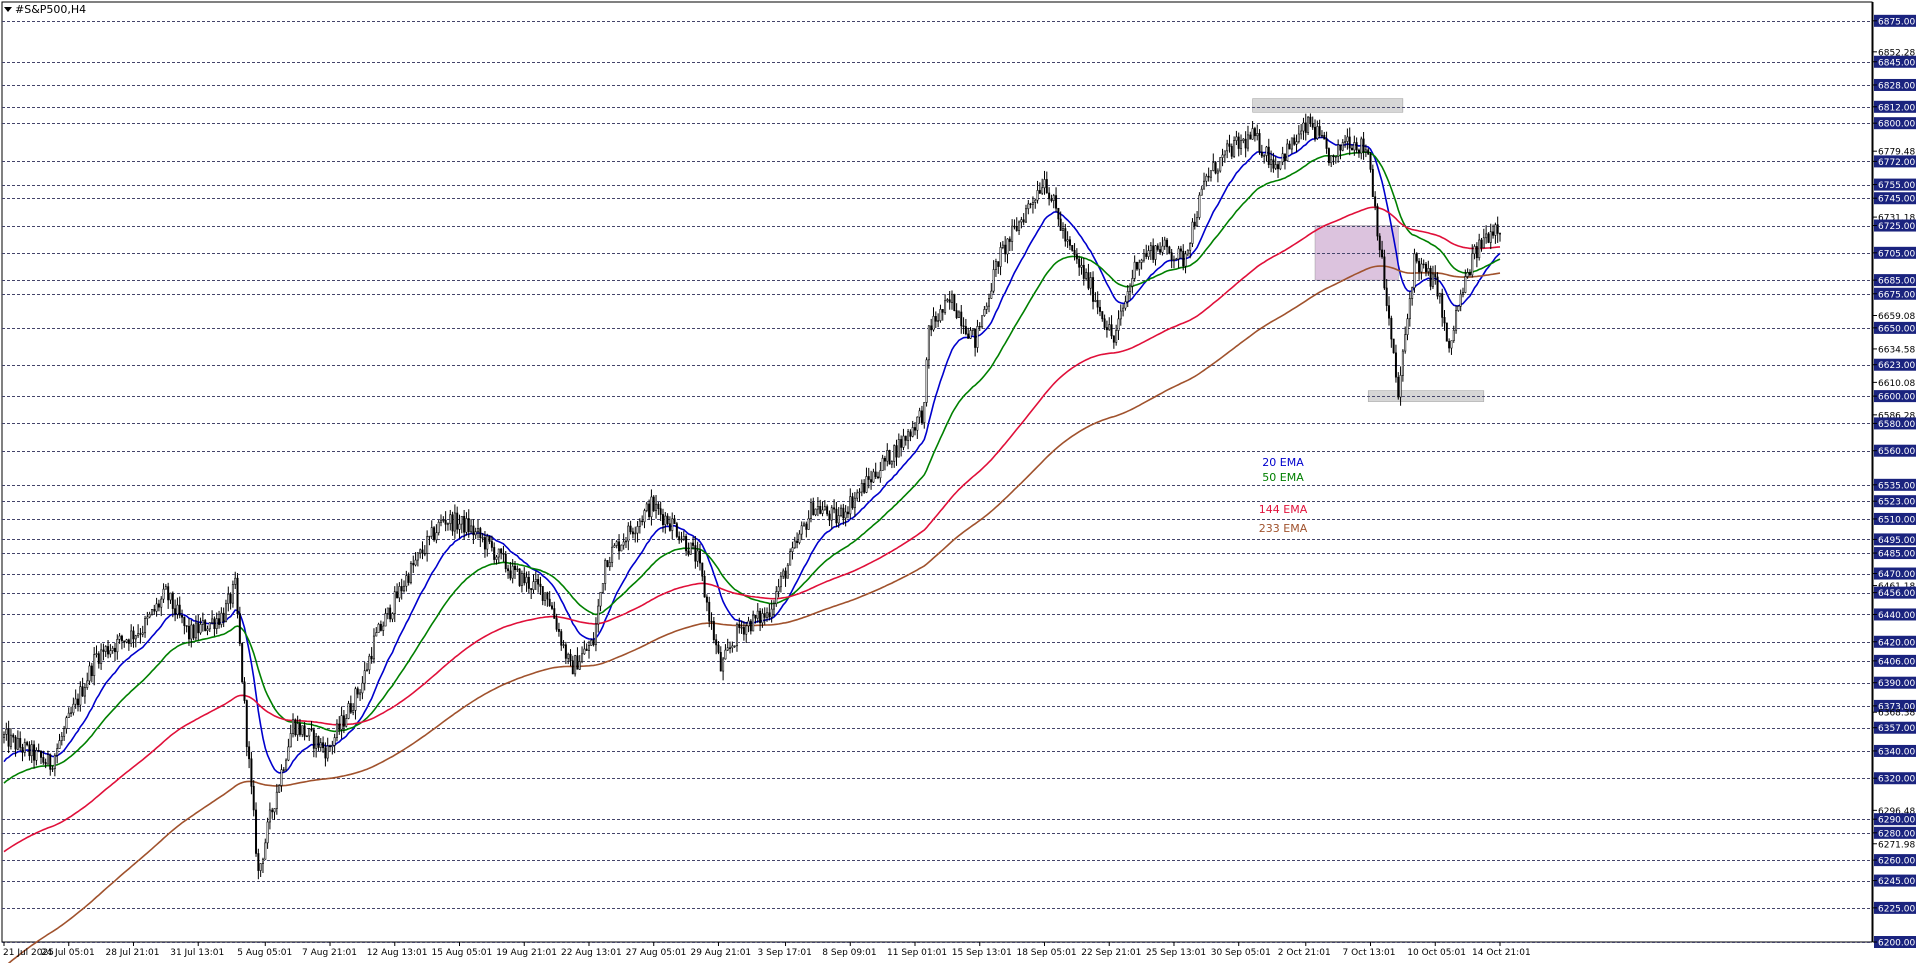 The image size is (1916, 967). What do you see at coordinates (720, 953) in the screenshot?
I see `time-tick-label: 29 Aug 21:01` at bounding box center [720, 953].